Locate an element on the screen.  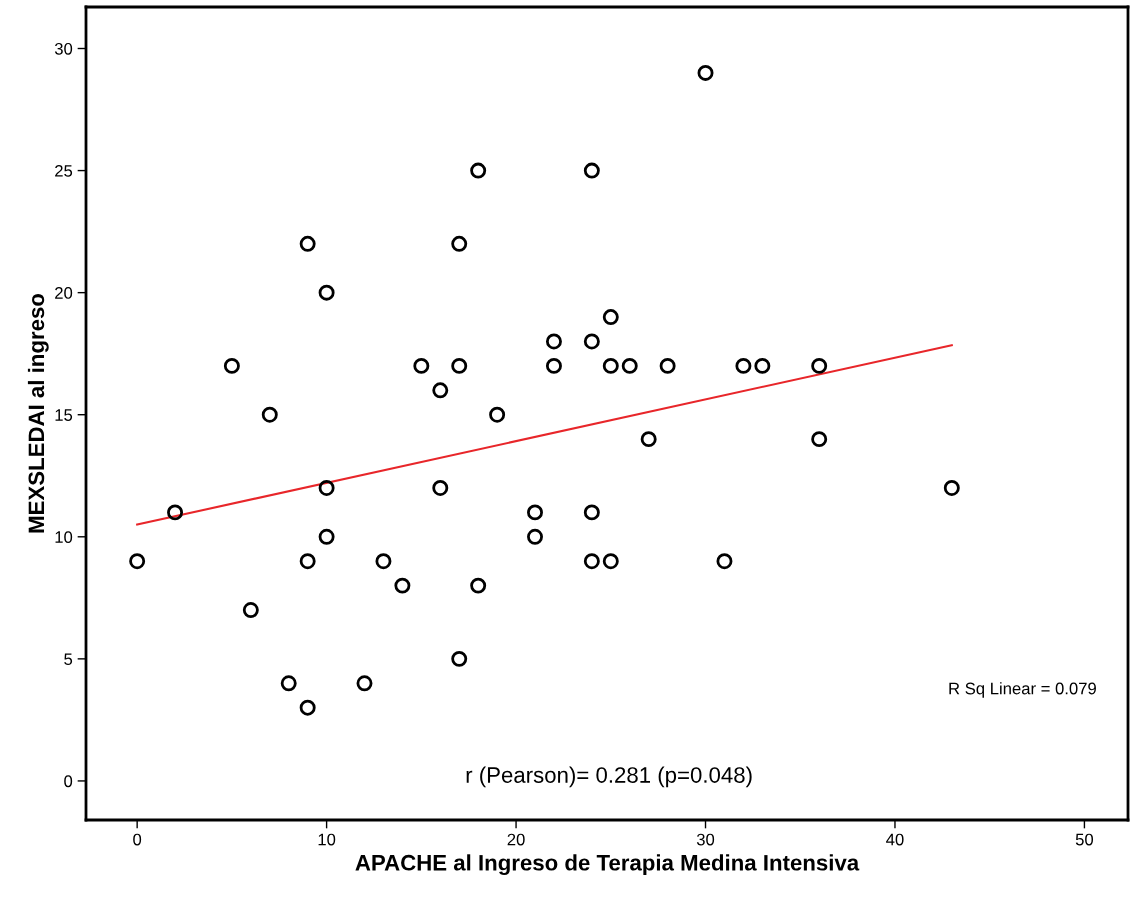
y-tick-label: 10 is located at coordinates (64, 537).